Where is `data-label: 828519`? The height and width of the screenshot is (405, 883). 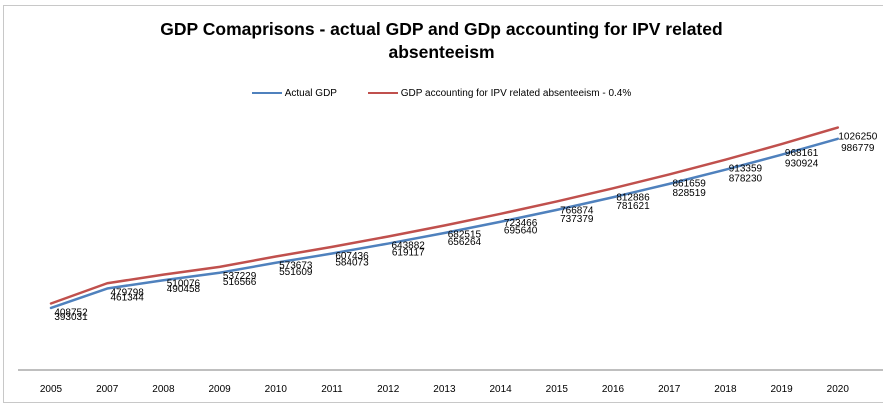
data-label: 828519 is located at coordinates (690, 193).